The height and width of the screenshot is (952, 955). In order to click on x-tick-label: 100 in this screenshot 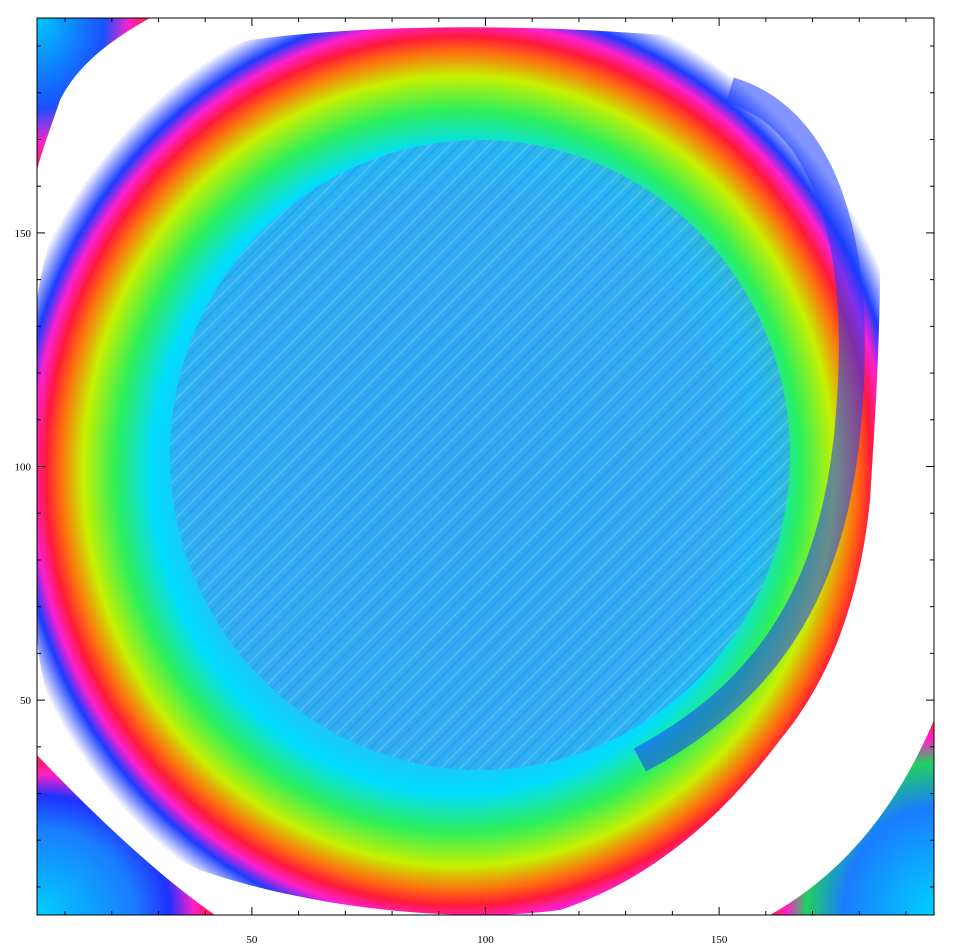, I will do `click(485, 940)`.